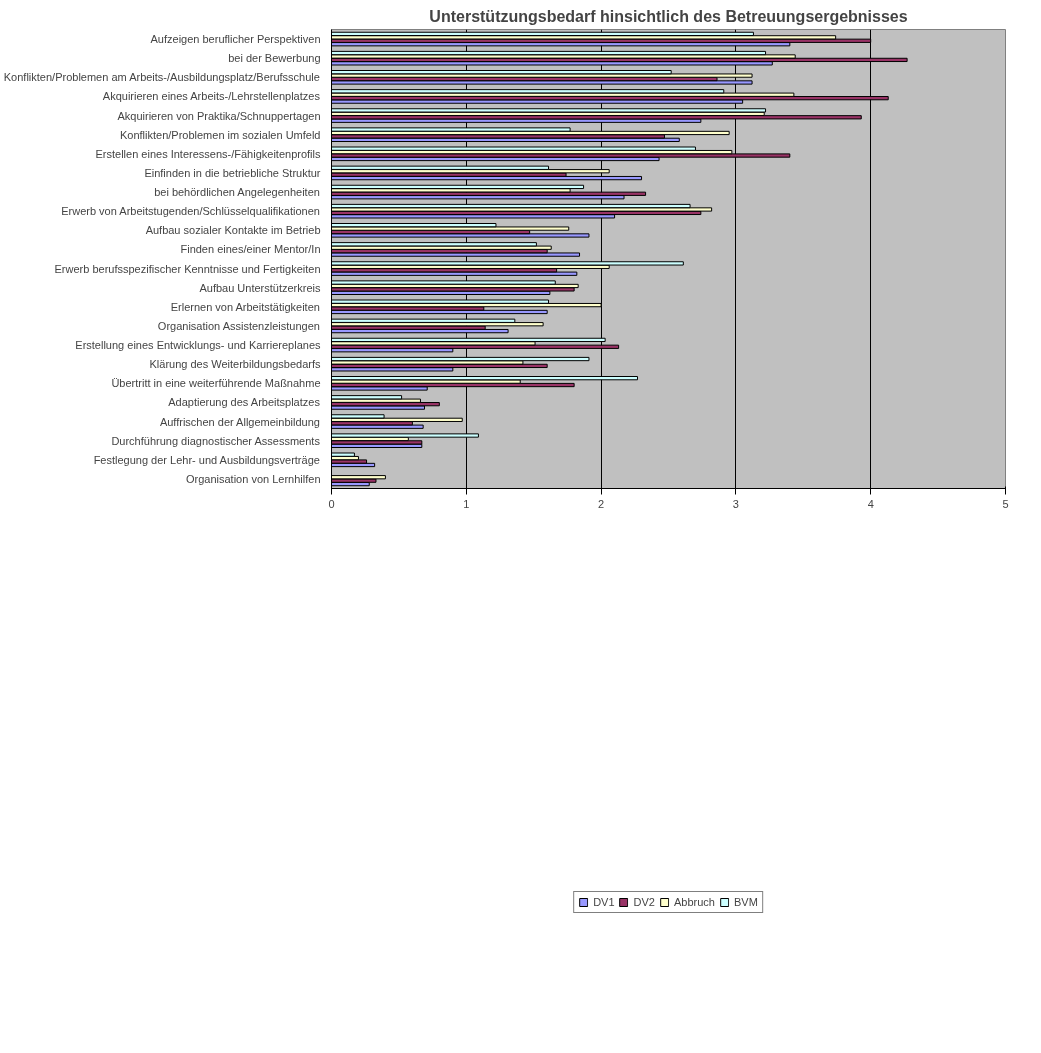  I want to click on y-tick-label: Aufbau sozialer Kontakte im Betrieb, so click(233, 230).